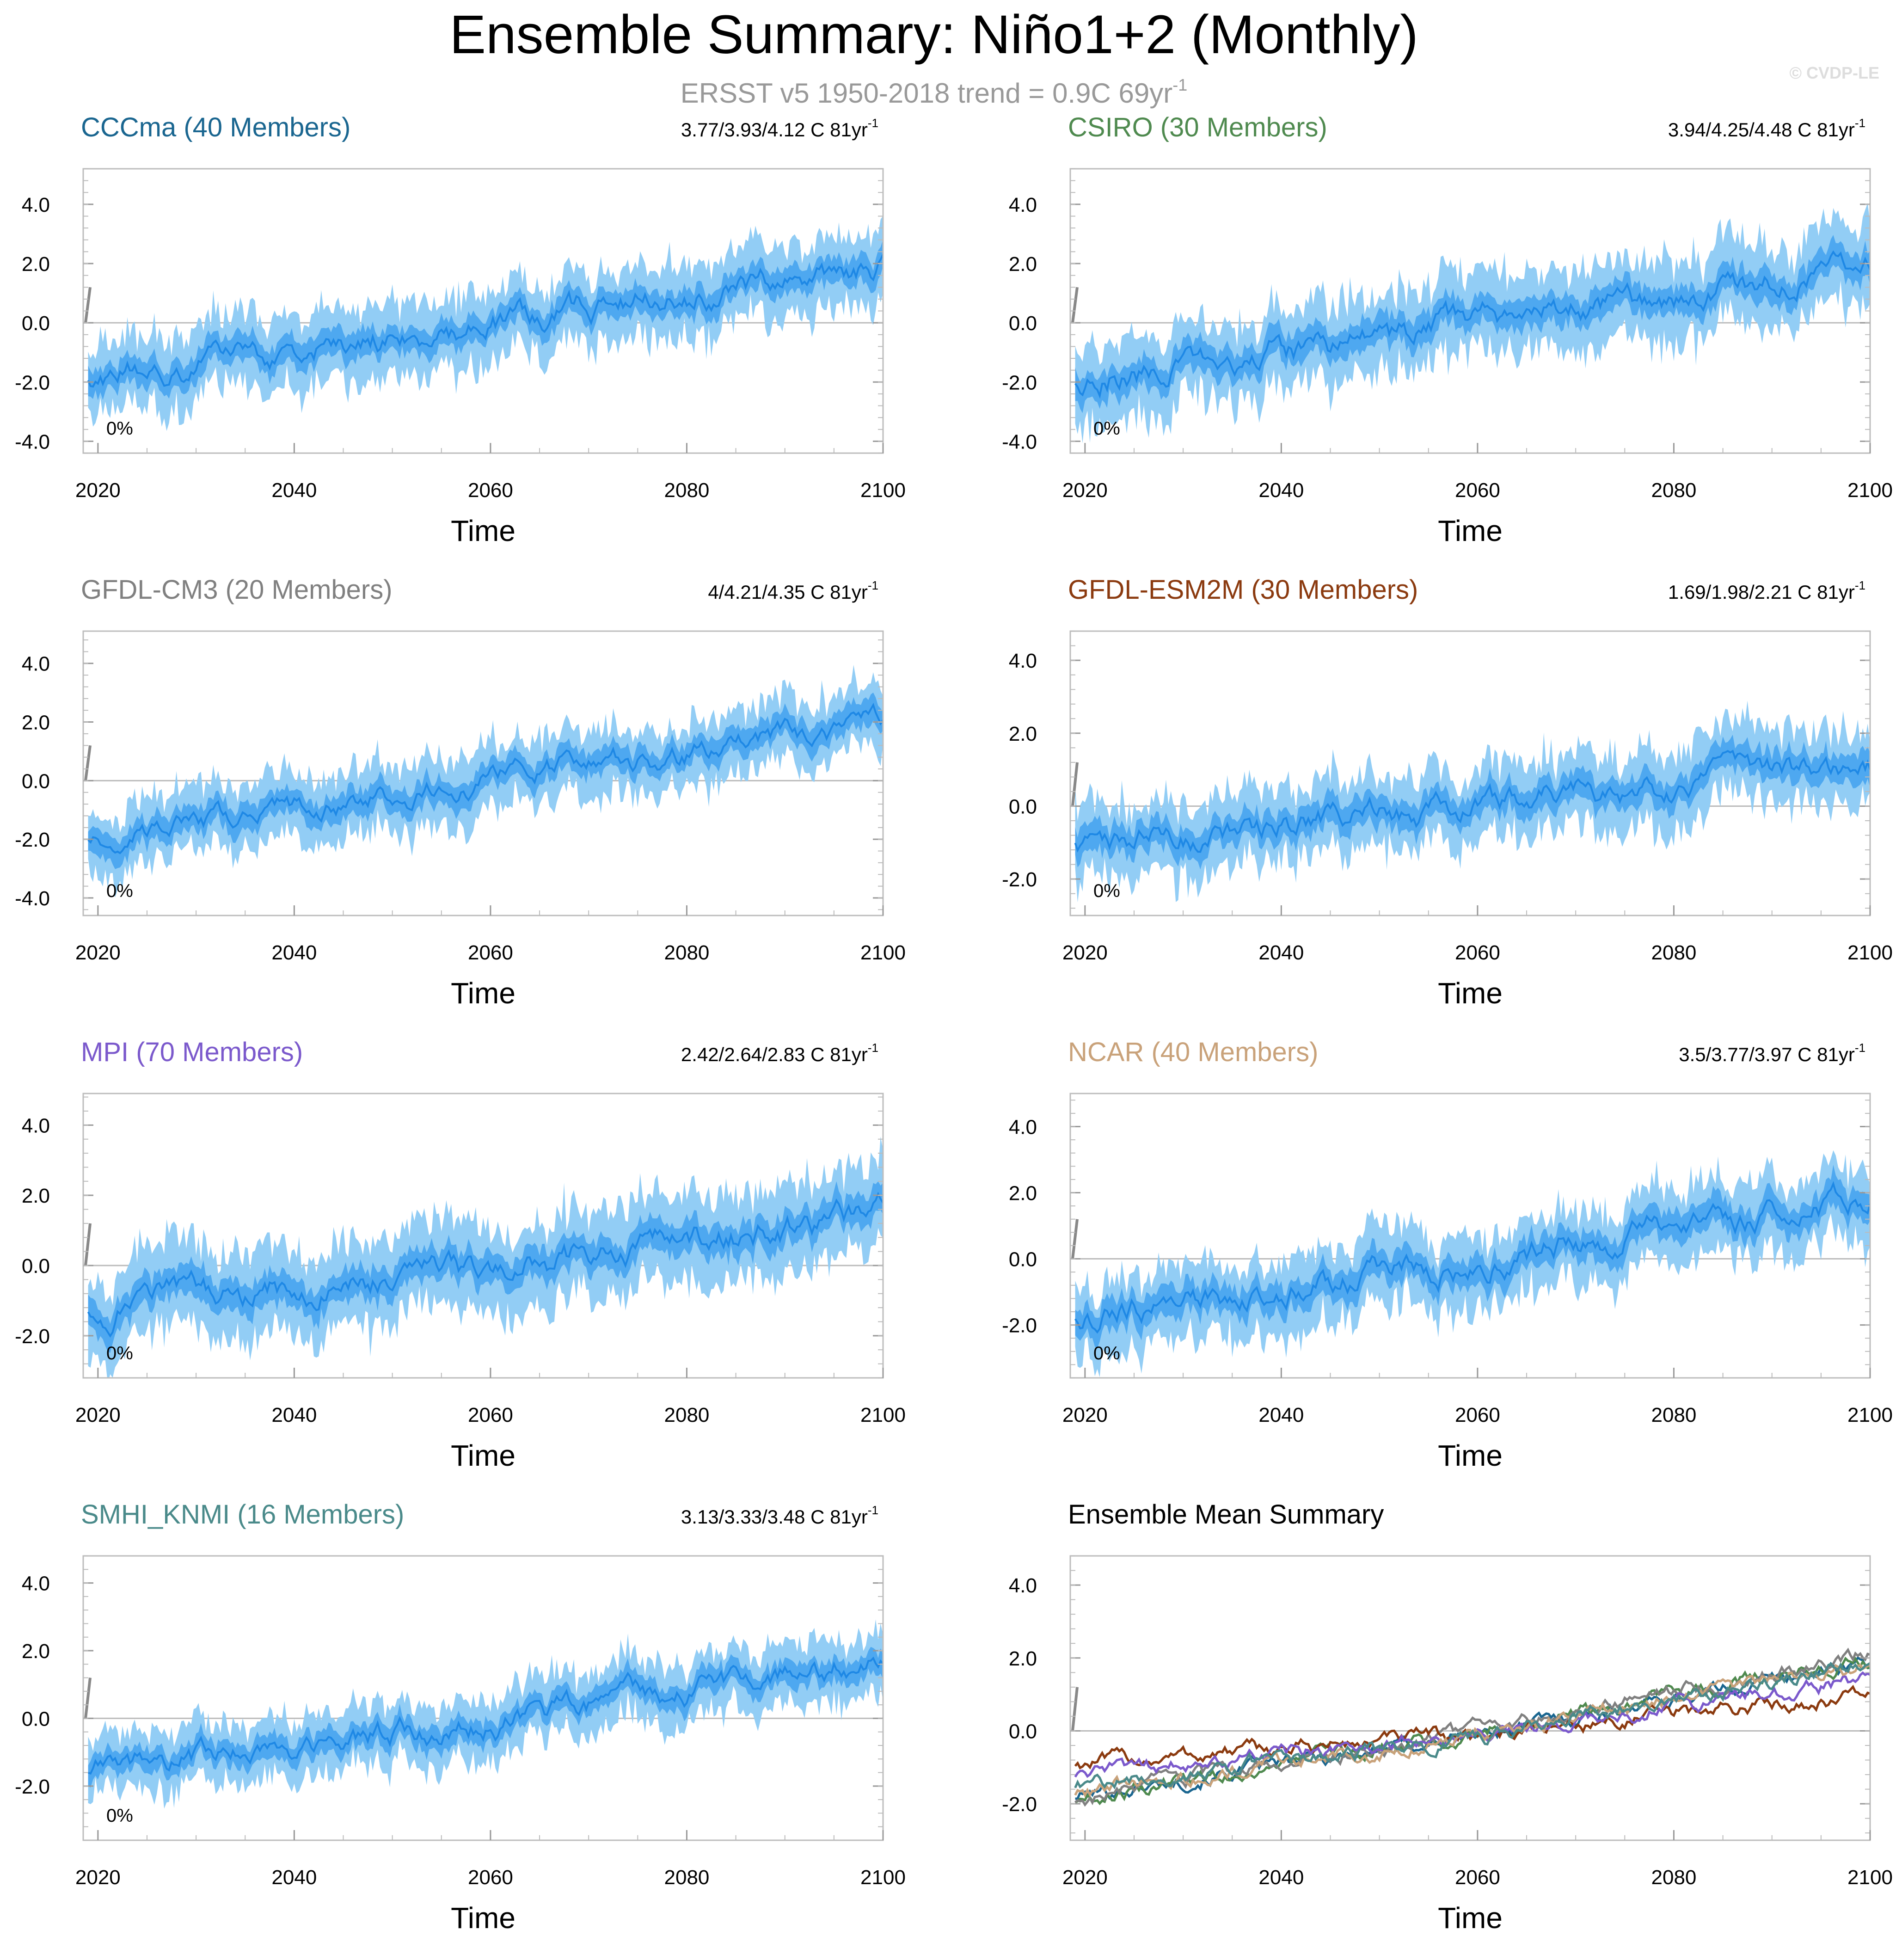  I want to click on subtitle: ERSST v5 1950-2018 trend = 0.9C 69yr-1, so click(934, 92).